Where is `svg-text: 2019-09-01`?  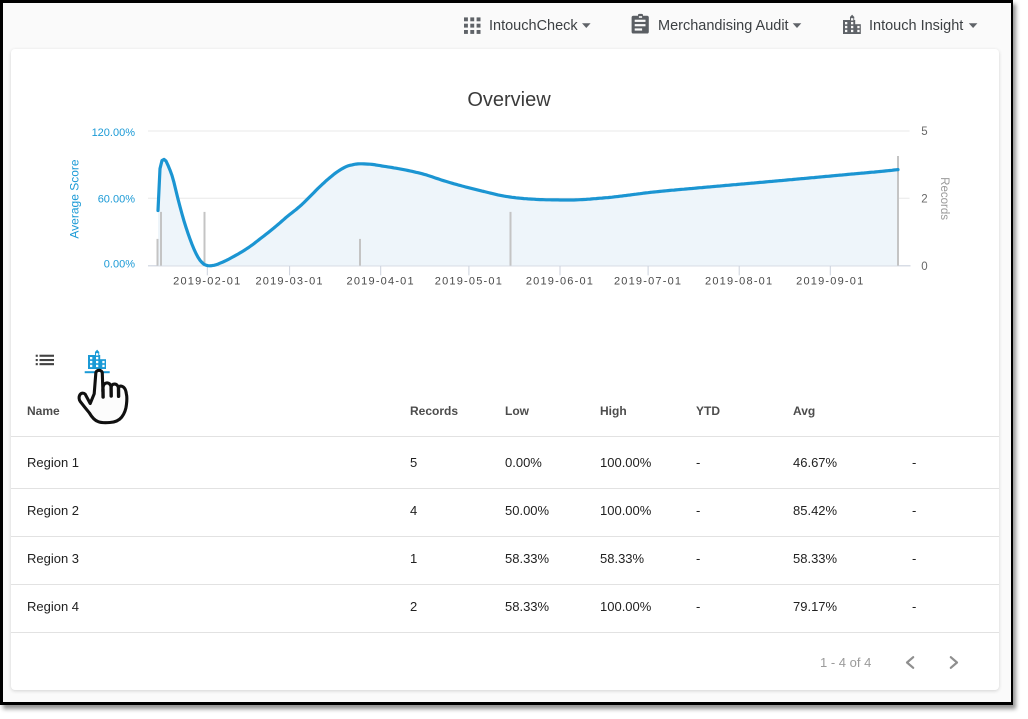
svg-text: 2019-09-01 is located at coordinates (830, 282).